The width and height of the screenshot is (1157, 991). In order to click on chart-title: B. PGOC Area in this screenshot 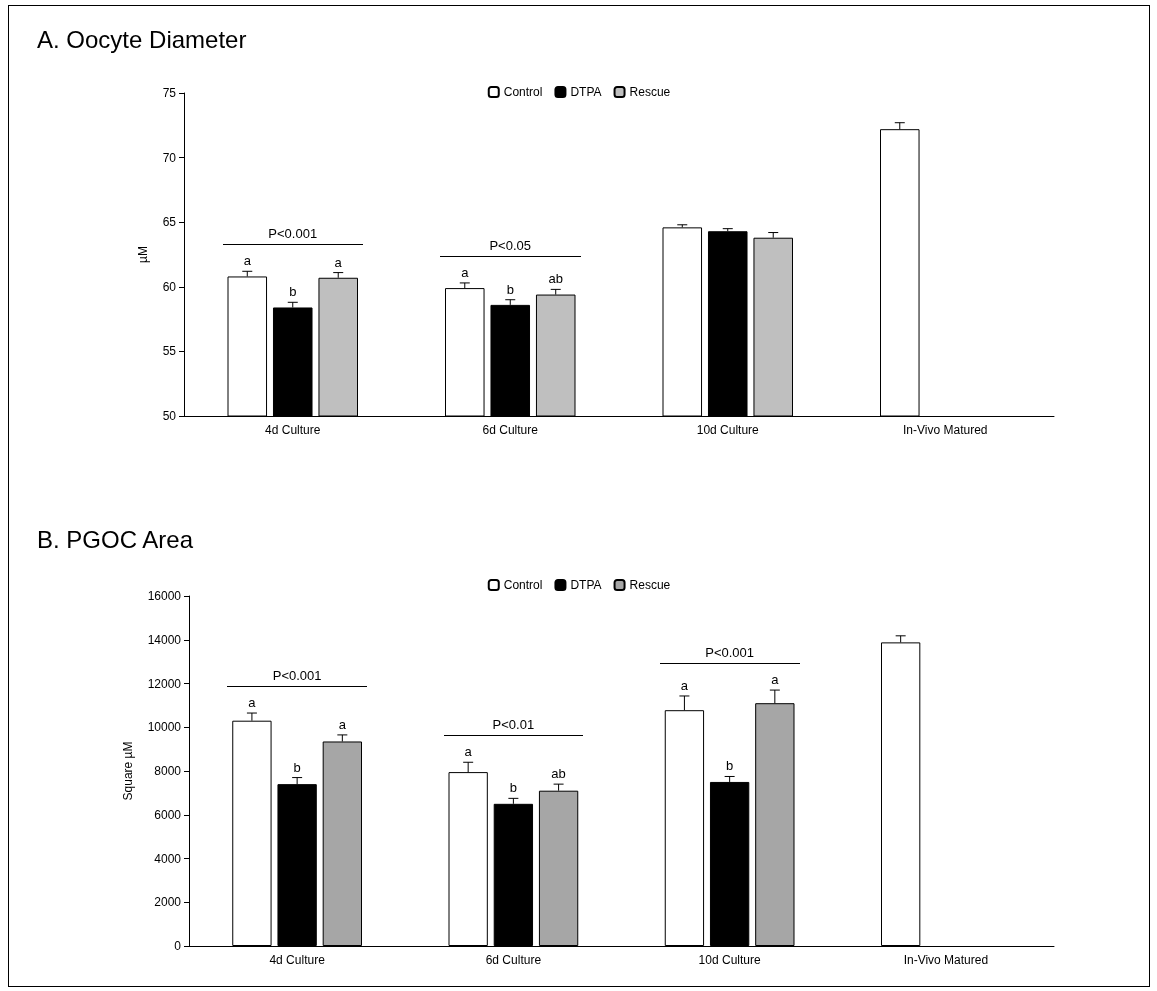, I will do `click(115, 540)`.